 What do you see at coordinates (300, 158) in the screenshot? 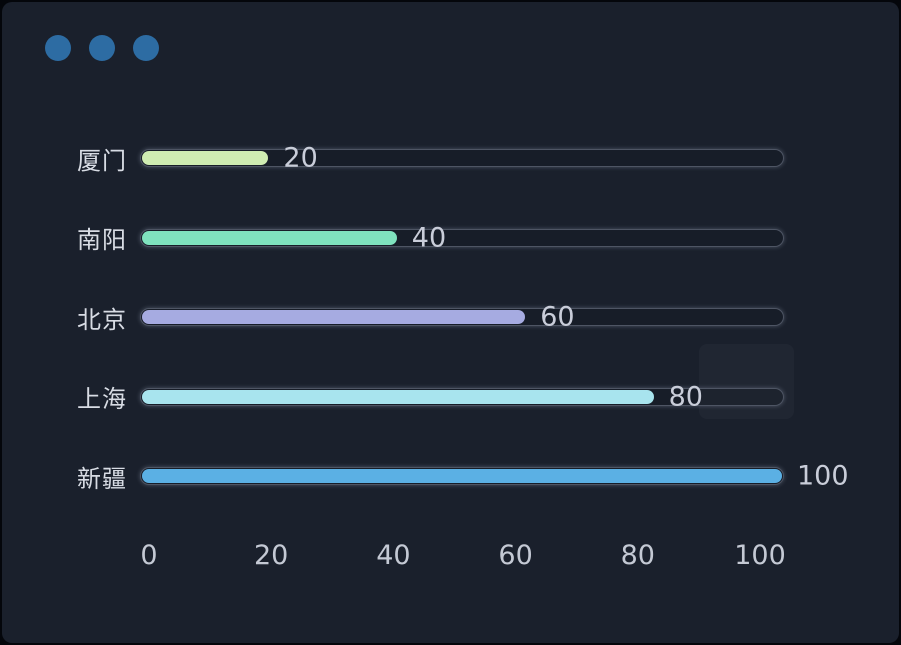
I see `bar-value-label: 20` at bounding box center [300, 158].